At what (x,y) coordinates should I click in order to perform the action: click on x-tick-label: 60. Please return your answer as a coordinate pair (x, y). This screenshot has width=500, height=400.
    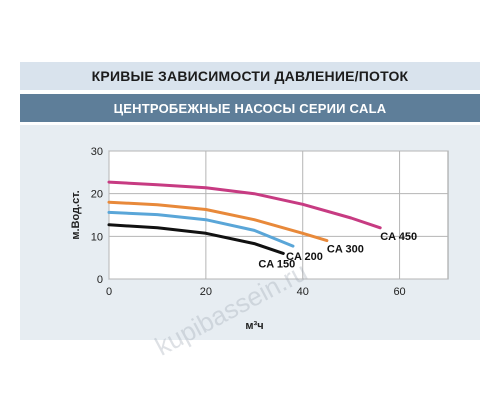
    Looking at the image, I should click on (399, 292).